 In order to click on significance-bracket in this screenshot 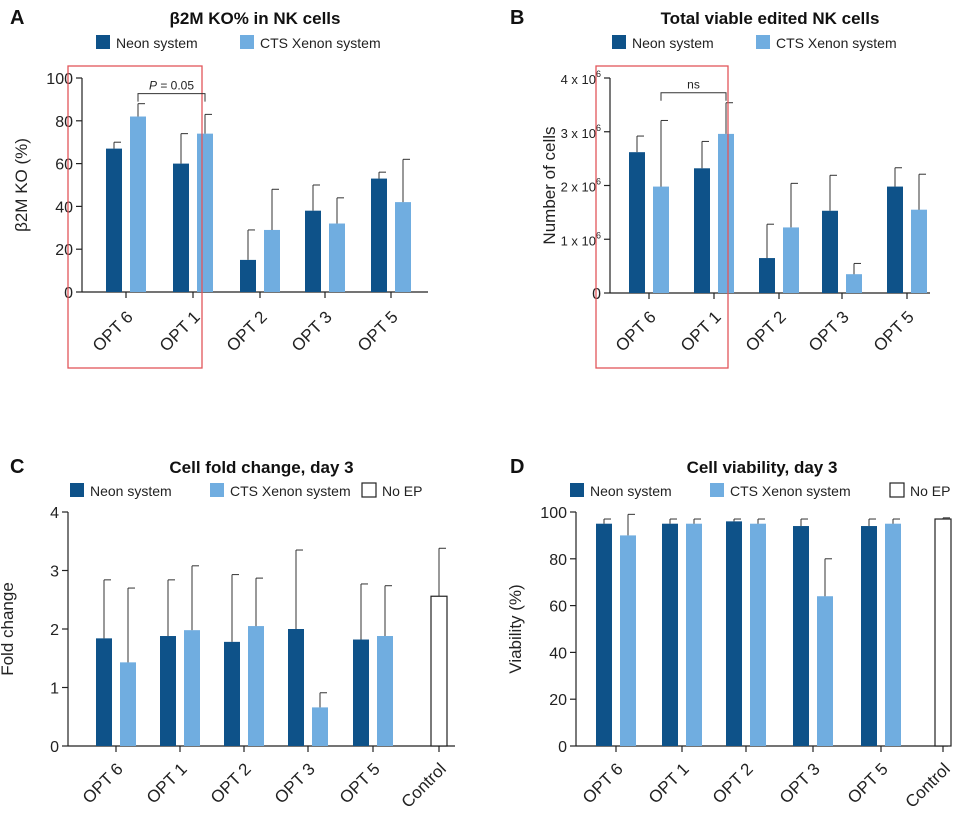, I will do `click(171, 97)`.